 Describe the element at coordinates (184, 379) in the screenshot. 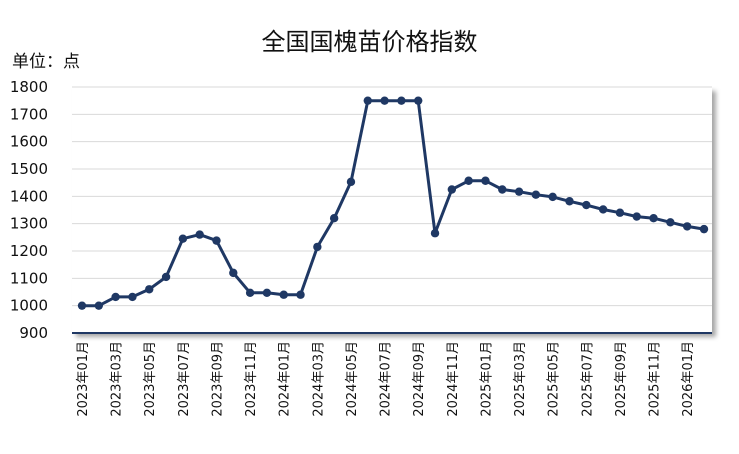

I see `x-tick-label: 2023年07月` at that location.